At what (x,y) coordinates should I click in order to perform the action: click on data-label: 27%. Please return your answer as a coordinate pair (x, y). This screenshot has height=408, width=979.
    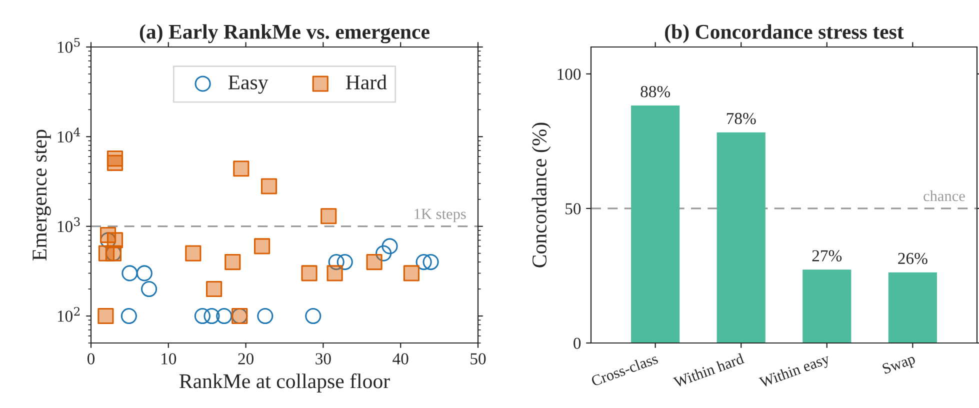
    Looking at the image, I should click on (827, 256).